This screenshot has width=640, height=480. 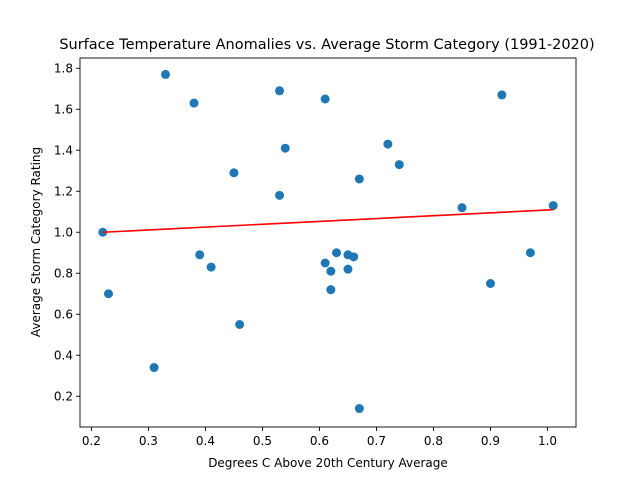 I want to click on y-tick-label: 1.8, so click(x=63, y=68).